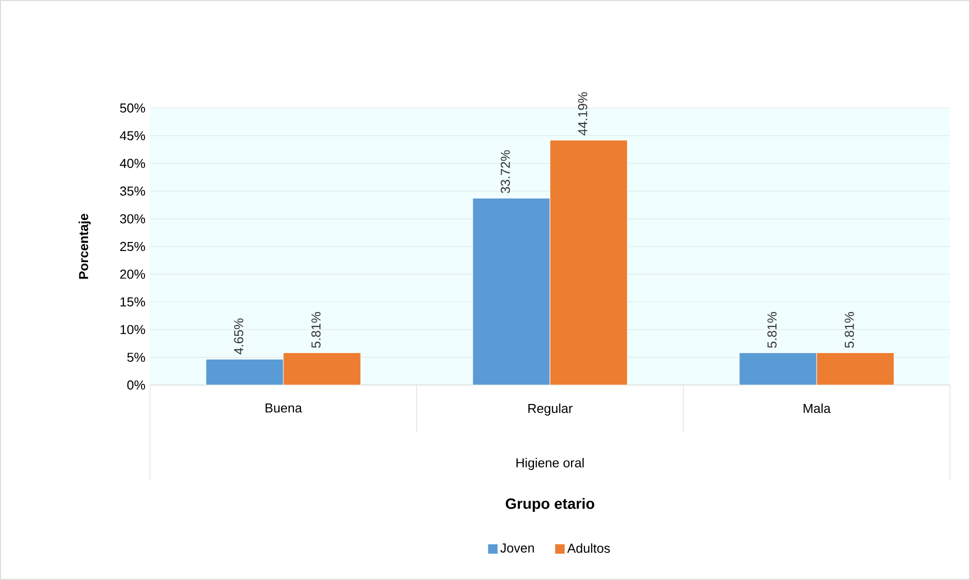 Image resolution: width=970 pixels, height=580 pixels. I want to click on legend-label: Adultos, so click(588, 548).